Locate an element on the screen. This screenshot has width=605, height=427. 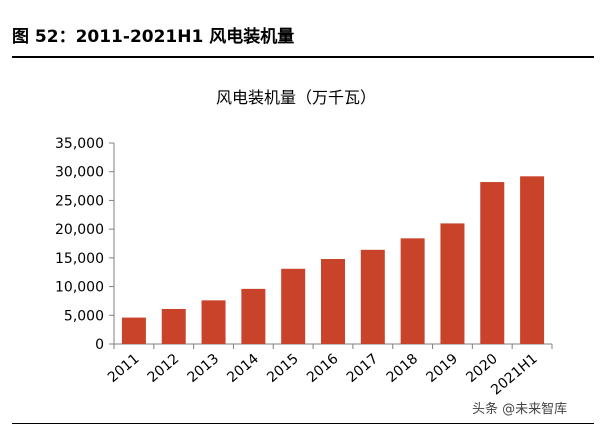
x-tick-label: 2011 is located at coordinates (124, 368).